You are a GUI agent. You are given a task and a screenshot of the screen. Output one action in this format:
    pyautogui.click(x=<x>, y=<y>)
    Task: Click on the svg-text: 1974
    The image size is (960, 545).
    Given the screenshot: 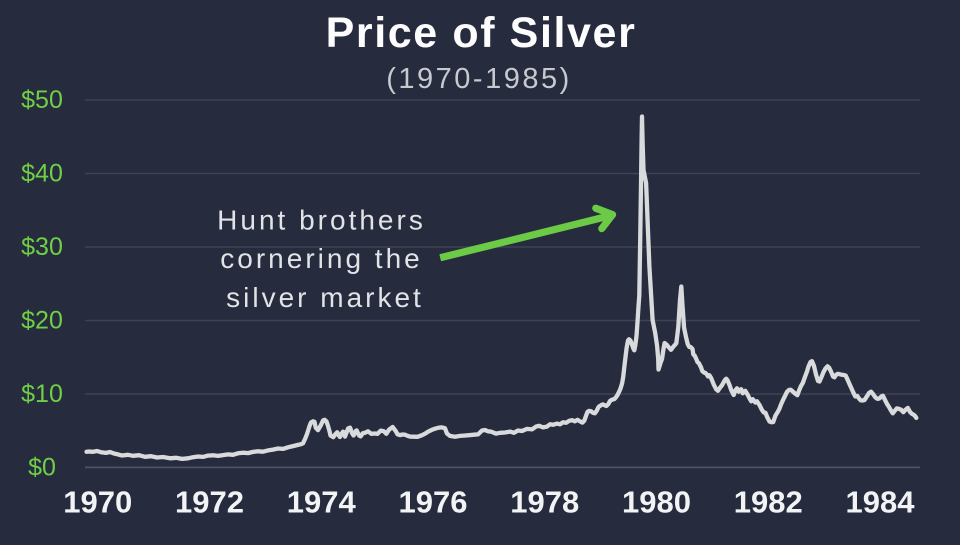 What is the action you would take?
    pyautogui.click(x=322, y=502)
    